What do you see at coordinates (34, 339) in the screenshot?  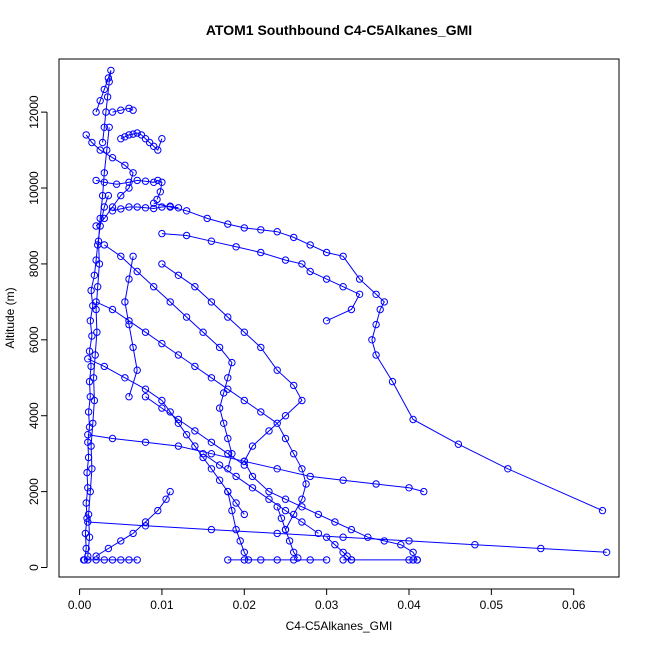 I see `y-tick-label: 6000` at bounding box center [34, 339].